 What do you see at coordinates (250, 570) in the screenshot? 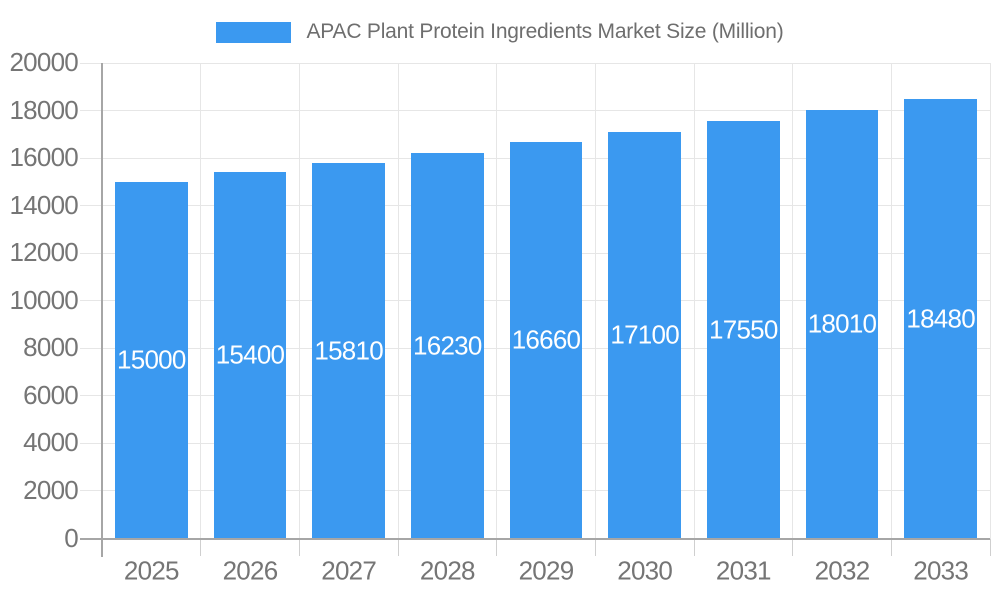
I see `x-axis-label: 2026` at bounding box center [250, 570].